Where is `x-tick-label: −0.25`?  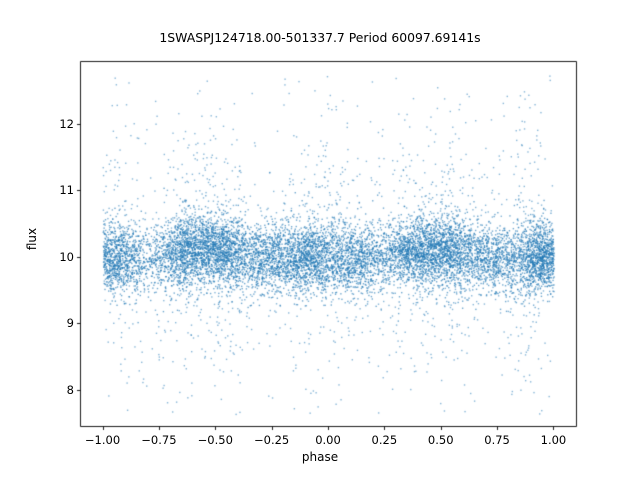
x-tick-label: −0.25 is located at coordinates (272, 440).